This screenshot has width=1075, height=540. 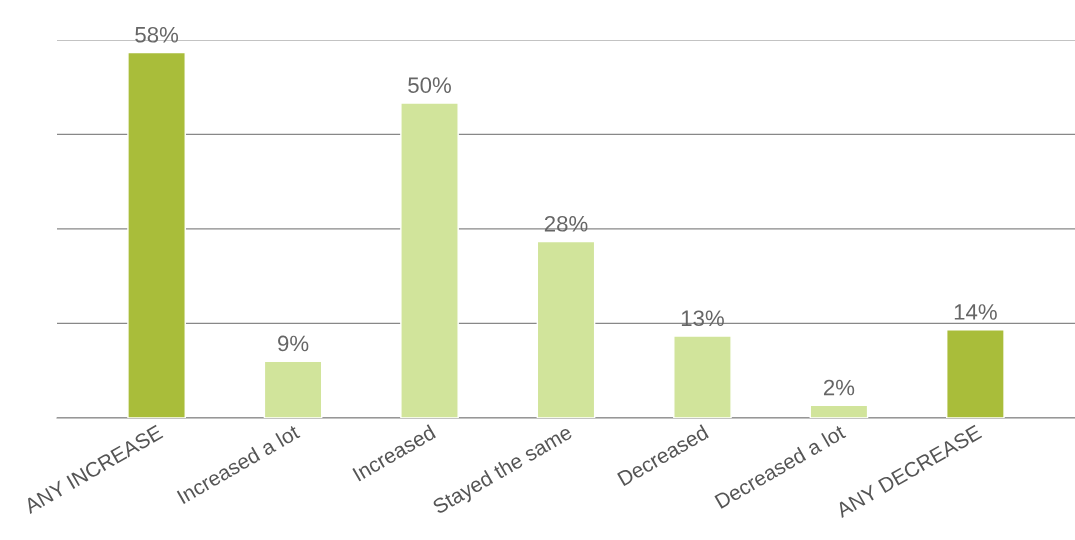 I want to click on data-label: 13%, so click(x=702, y=318).